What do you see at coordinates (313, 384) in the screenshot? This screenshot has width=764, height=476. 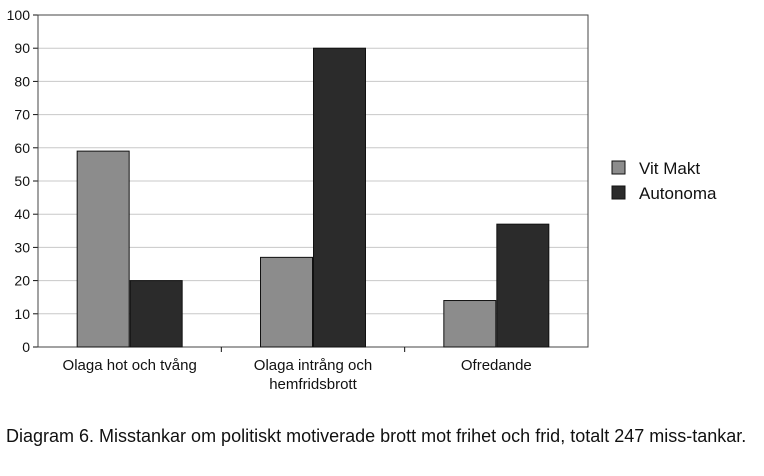 I see `x-tick-label: hemfridsbrott` at bounding box center [313, 384].